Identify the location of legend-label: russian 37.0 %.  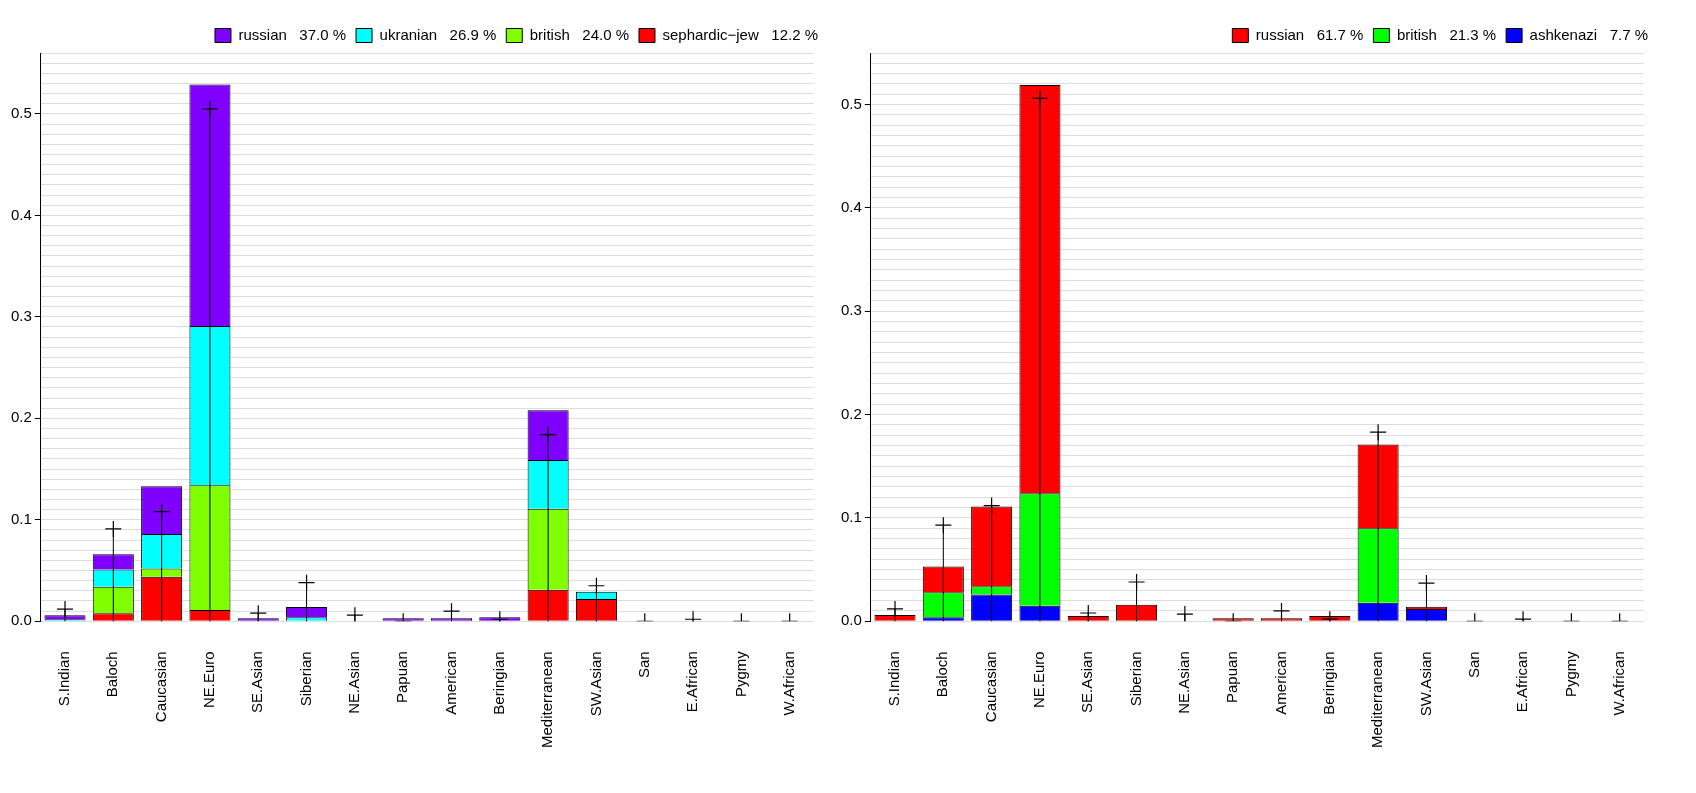
(292, 34).